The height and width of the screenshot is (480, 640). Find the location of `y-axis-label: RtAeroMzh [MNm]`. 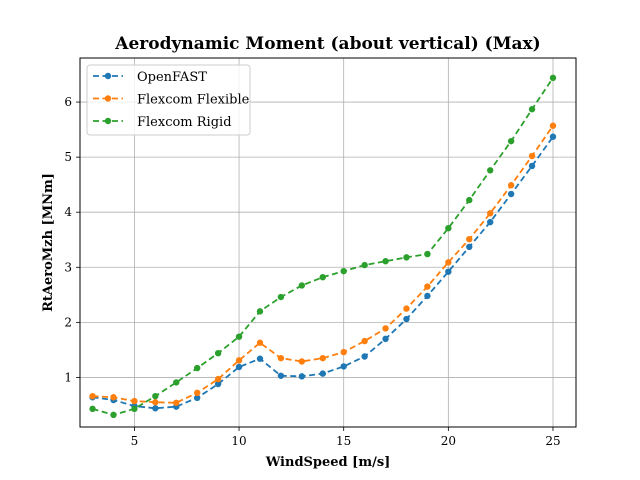

y-axis-label: RtAeroMzh [MNm] is located at coordinates (48, 242).